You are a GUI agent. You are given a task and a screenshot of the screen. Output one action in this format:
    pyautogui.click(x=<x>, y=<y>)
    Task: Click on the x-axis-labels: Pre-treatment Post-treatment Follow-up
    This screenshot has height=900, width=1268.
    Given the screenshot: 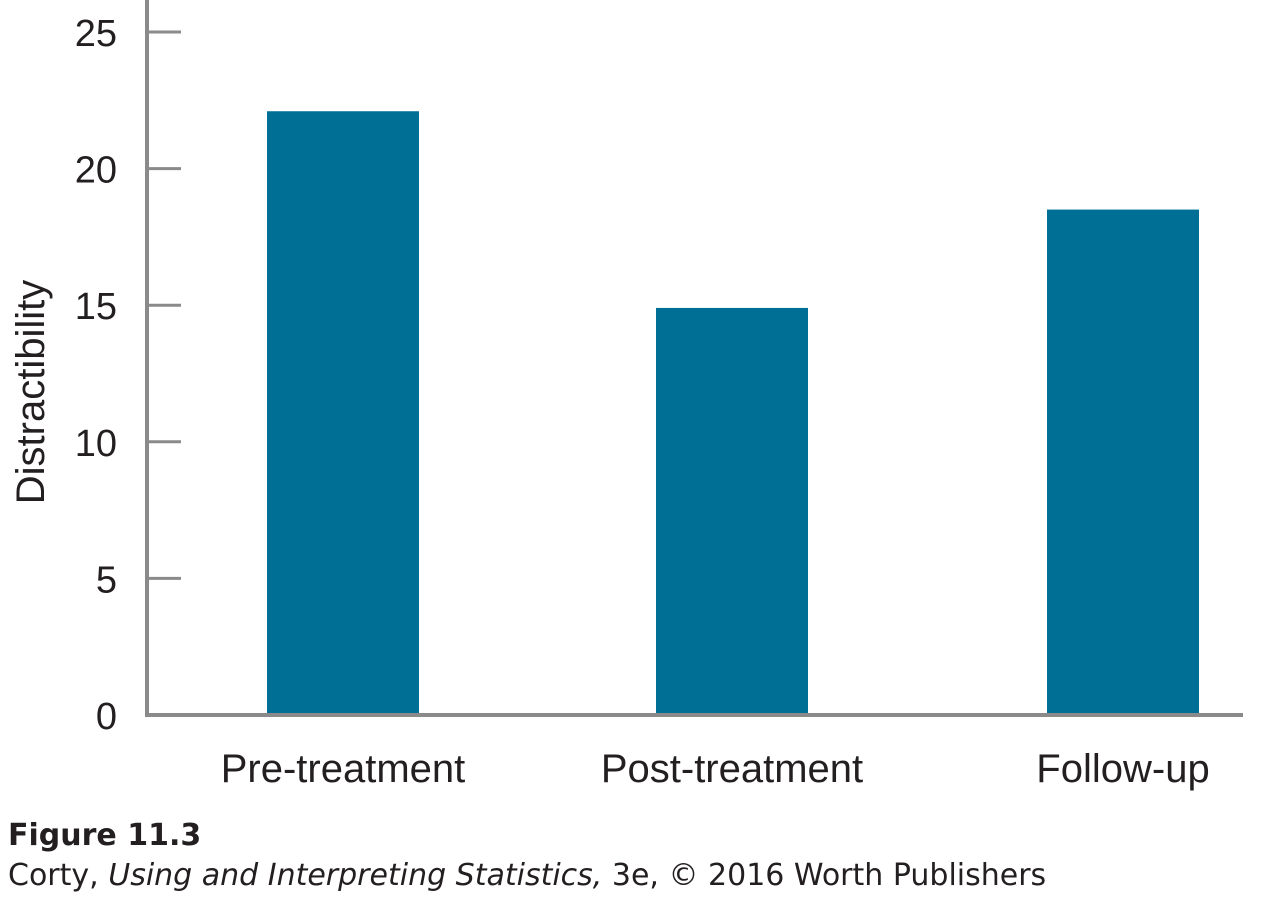 What is the action you would take?
    pyautogui.click(x=715, y=769)
    